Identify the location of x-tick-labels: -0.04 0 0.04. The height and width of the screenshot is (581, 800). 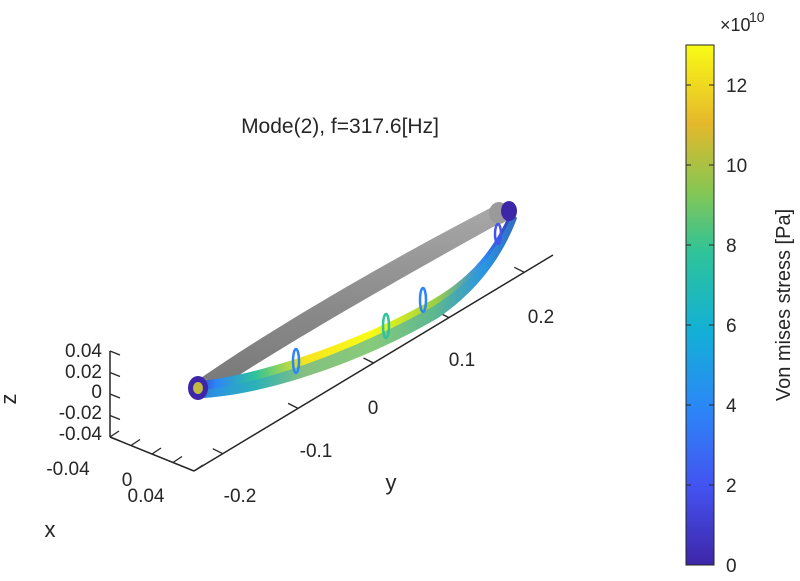
(105, 483).